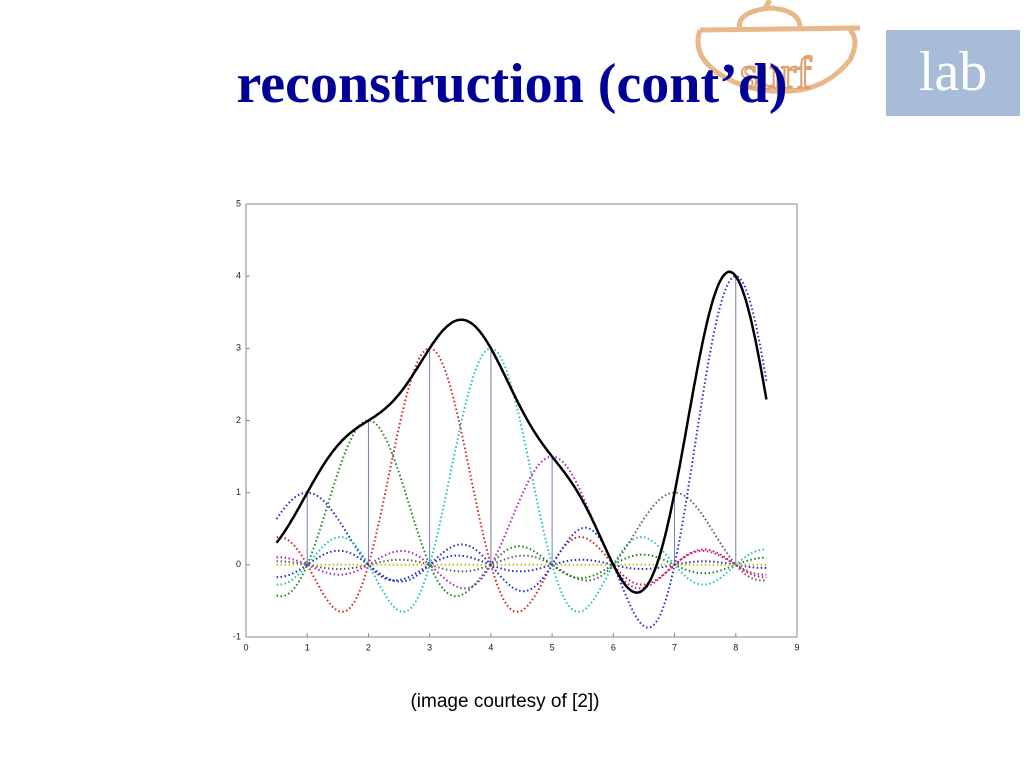 This screenshot has width=1024, height=768. I want to click on logo: surf lab, so click(857, 58).